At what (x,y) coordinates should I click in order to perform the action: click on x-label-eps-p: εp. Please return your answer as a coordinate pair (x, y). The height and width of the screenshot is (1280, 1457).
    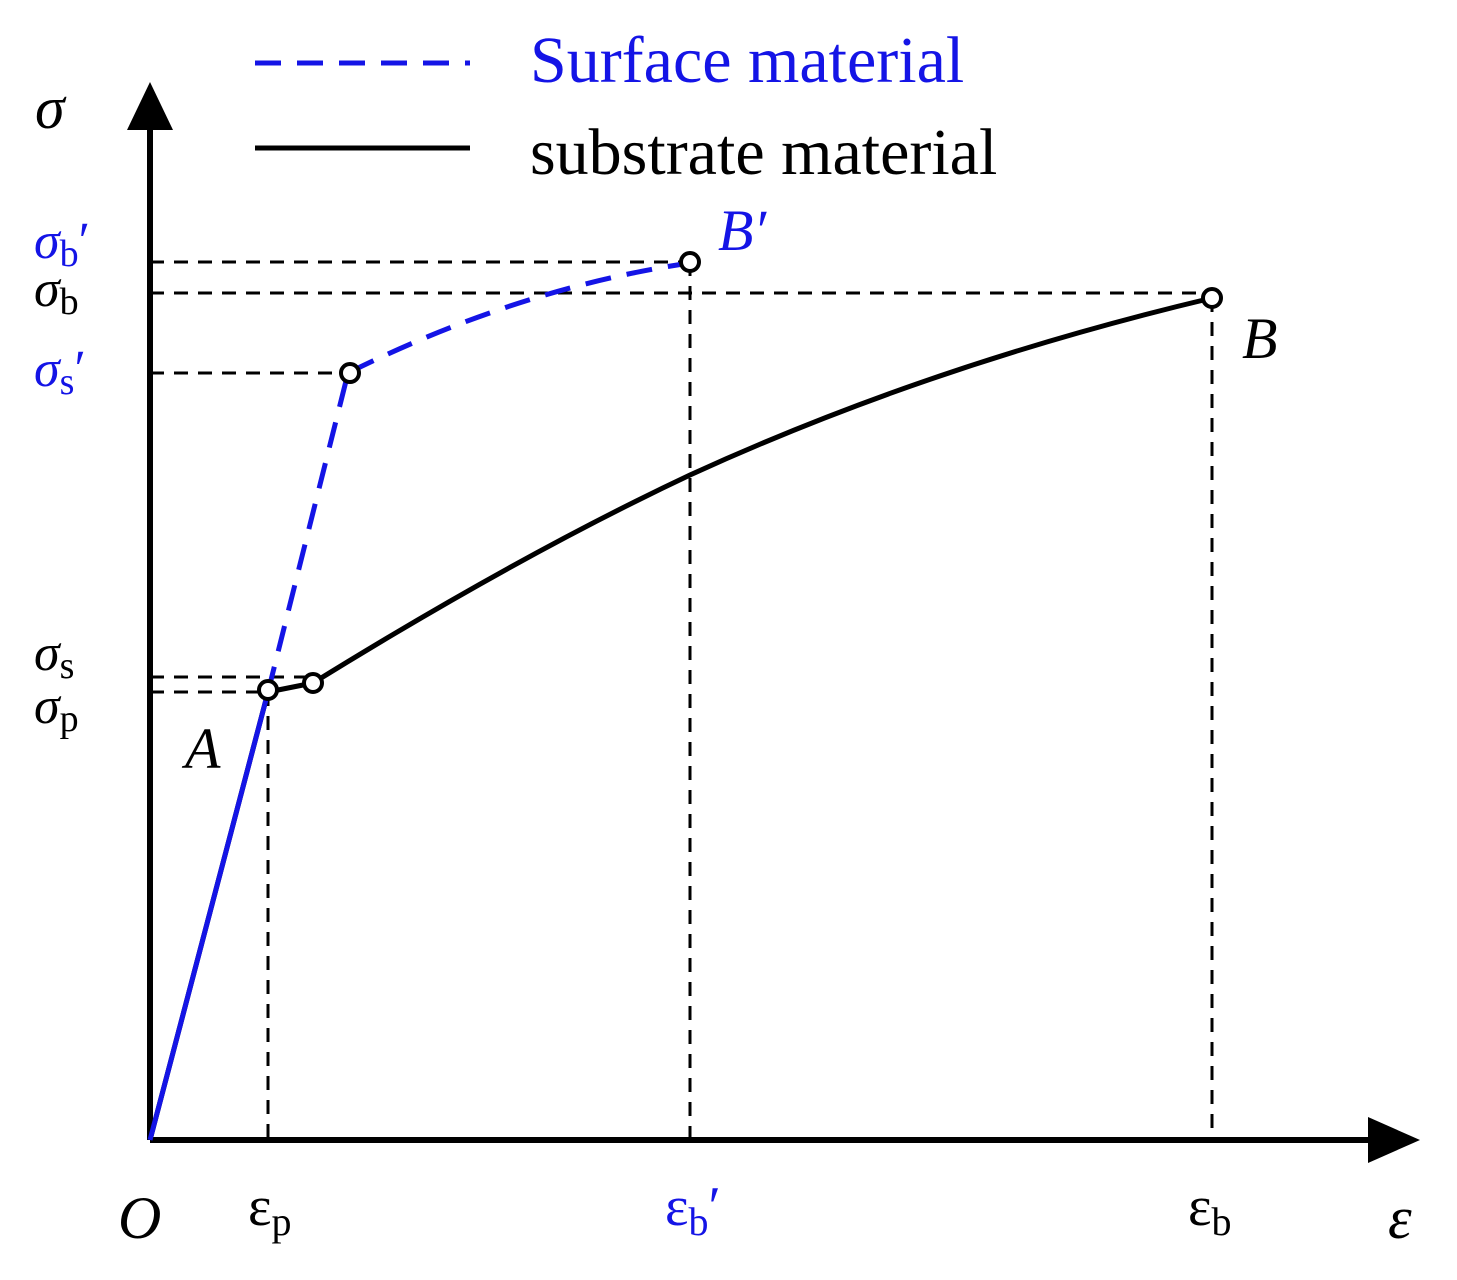
    Looking at the image, I should click on (270, 1210).